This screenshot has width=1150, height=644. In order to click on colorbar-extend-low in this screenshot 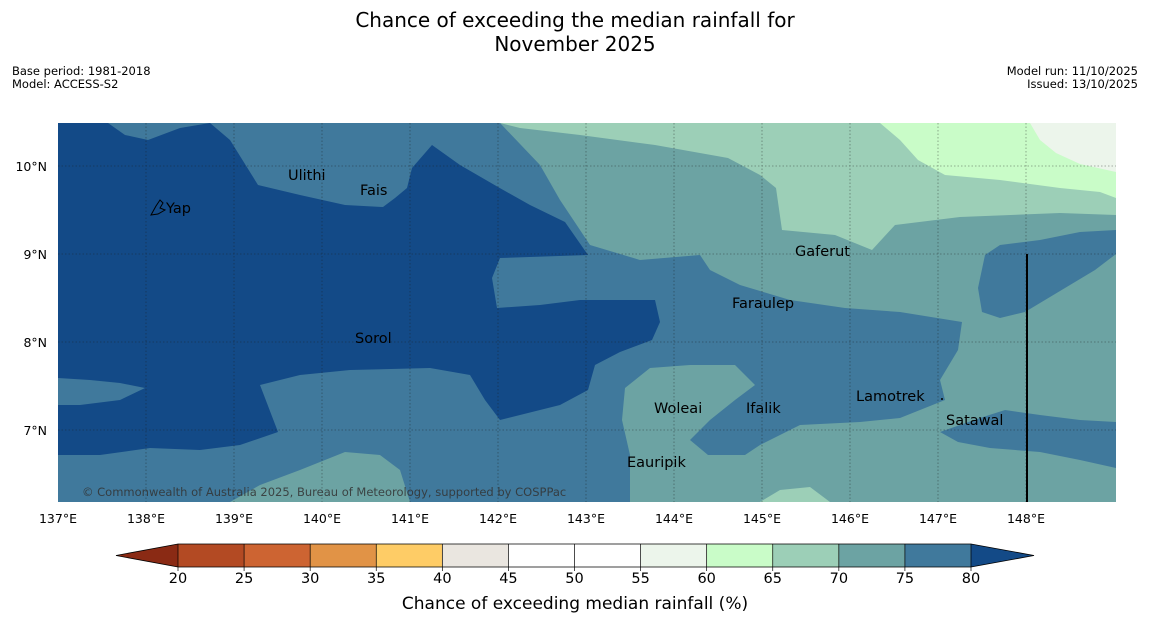, I will do `click(147, 555)`.